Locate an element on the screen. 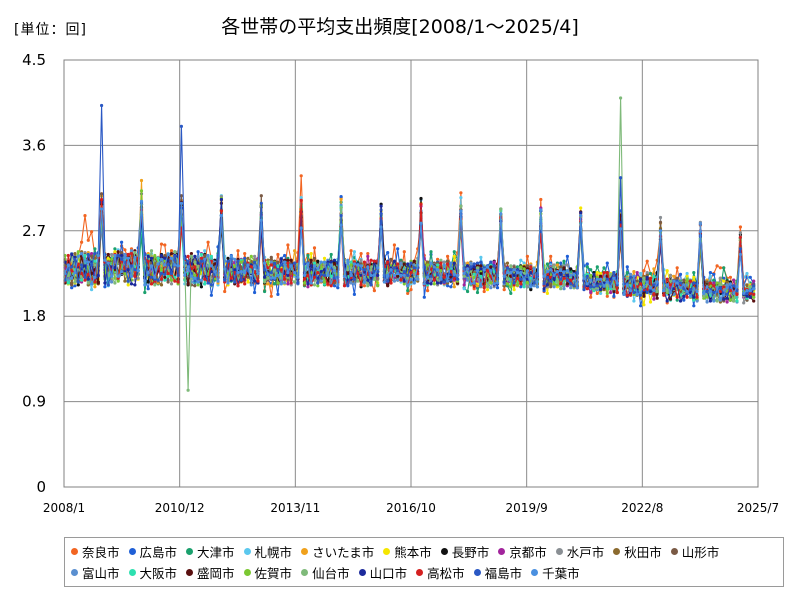  y-axis-tick-labels: 0 0.9 1.8 2.7 3.6 4.5 is located at coordinates (34, 273).